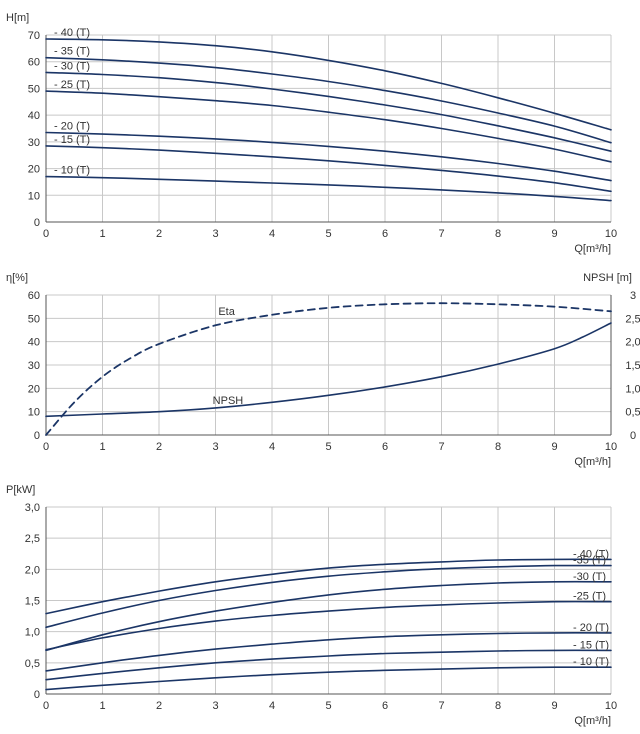  I want to click on y-tick-label: 50, so click(34, 89).